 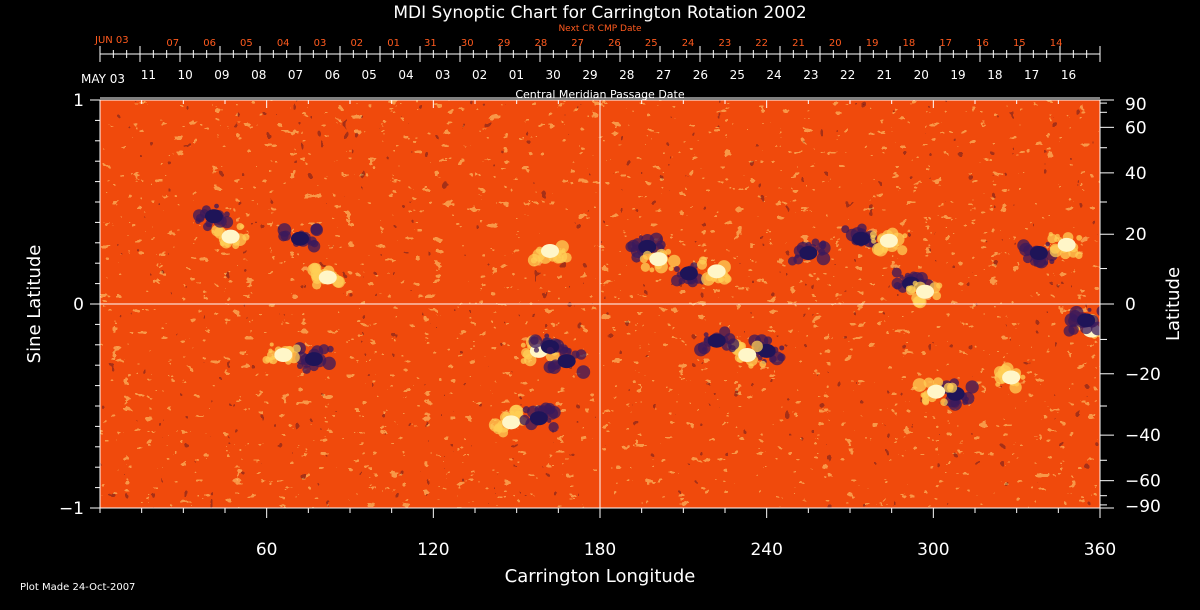 I want to click on x-tick-label: 300, so click(x=933, y=550).